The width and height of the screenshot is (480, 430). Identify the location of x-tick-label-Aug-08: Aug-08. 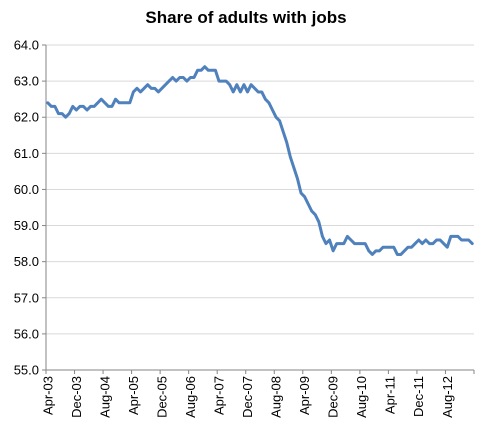
(276, 397).